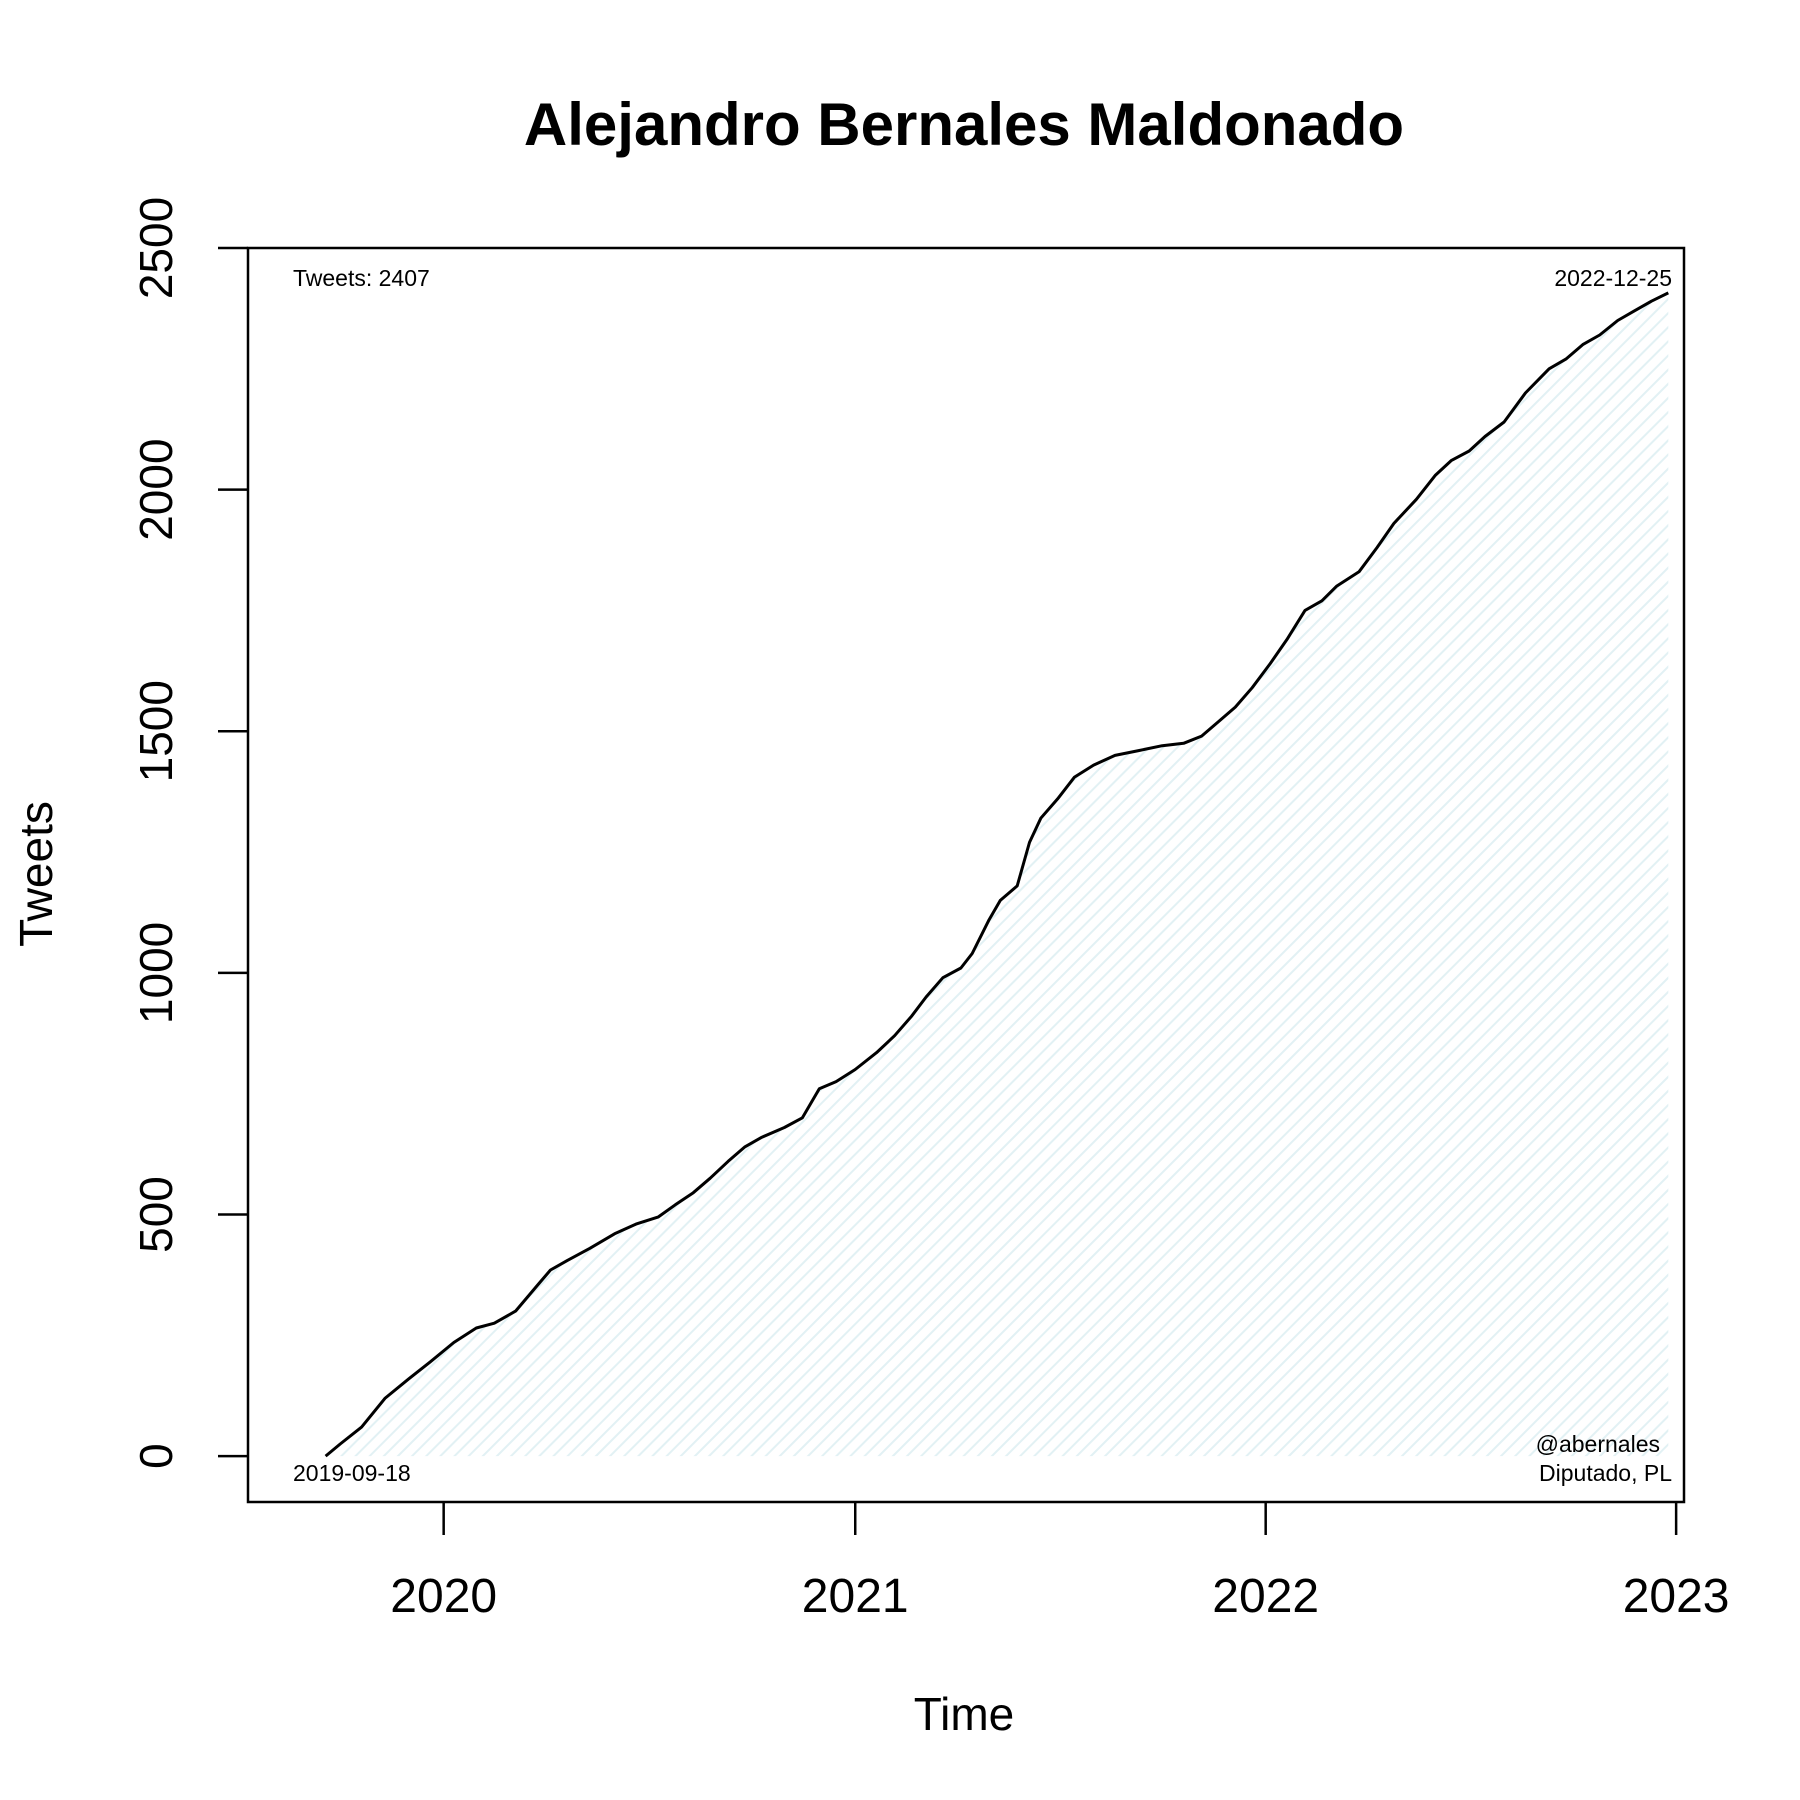  Describe the element at coordinates (1598, 1444) in the screenshot. I see `handle-note: @abernales` at that location.